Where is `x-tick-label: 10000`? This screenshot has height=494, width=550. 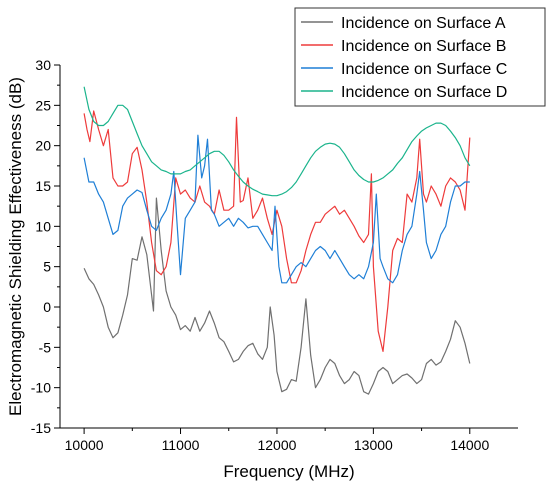 x-tick-label: 10000 is located at coordinates (84, 445).